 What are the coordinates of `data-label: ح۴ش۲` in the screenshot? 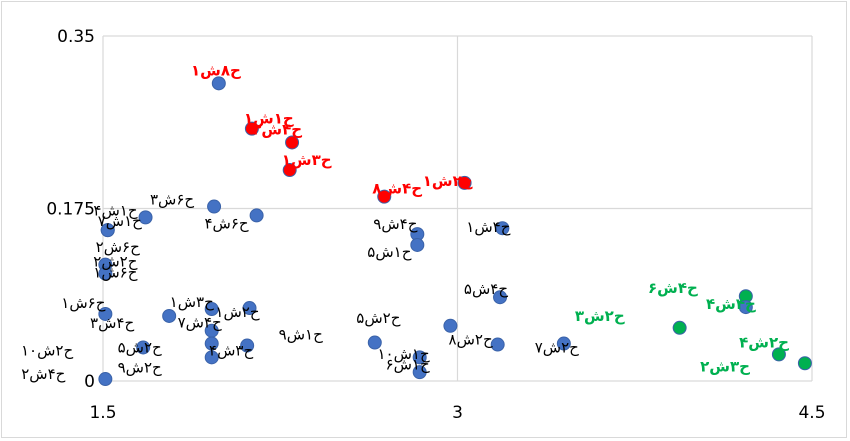 It's located at (43, 374).